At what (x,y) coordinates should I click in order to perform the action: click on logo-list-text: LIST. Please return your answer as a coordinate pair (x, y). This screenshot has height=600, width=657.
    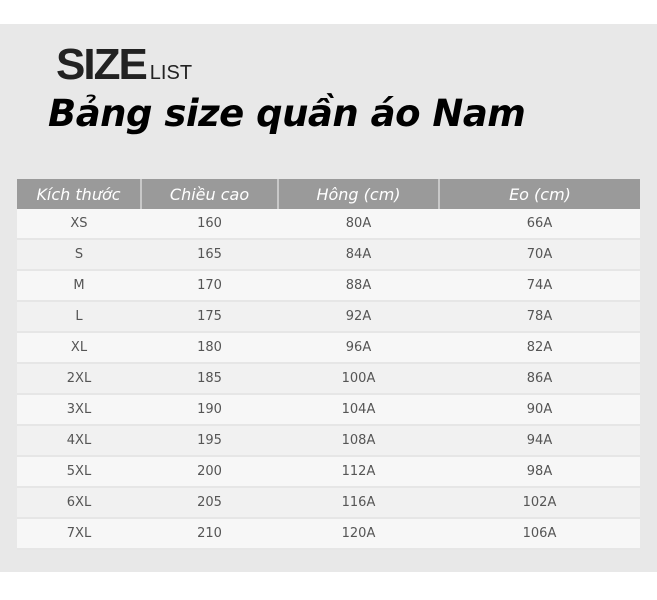
    Looking at the image, I should click on (171, 73).